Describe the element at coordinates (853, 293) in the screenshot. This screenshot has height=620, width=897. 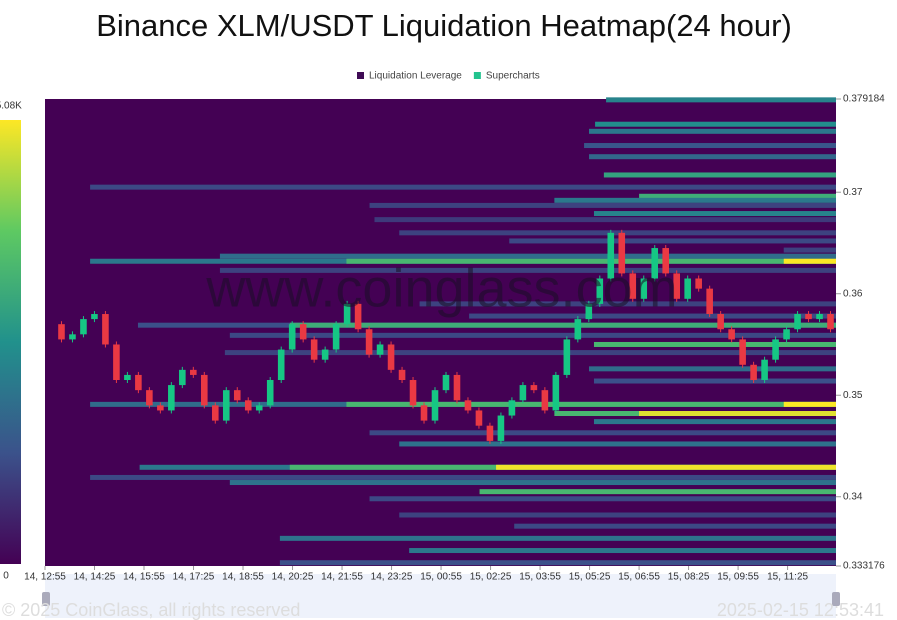
I see `y-tick-label: 0.36` at that location.